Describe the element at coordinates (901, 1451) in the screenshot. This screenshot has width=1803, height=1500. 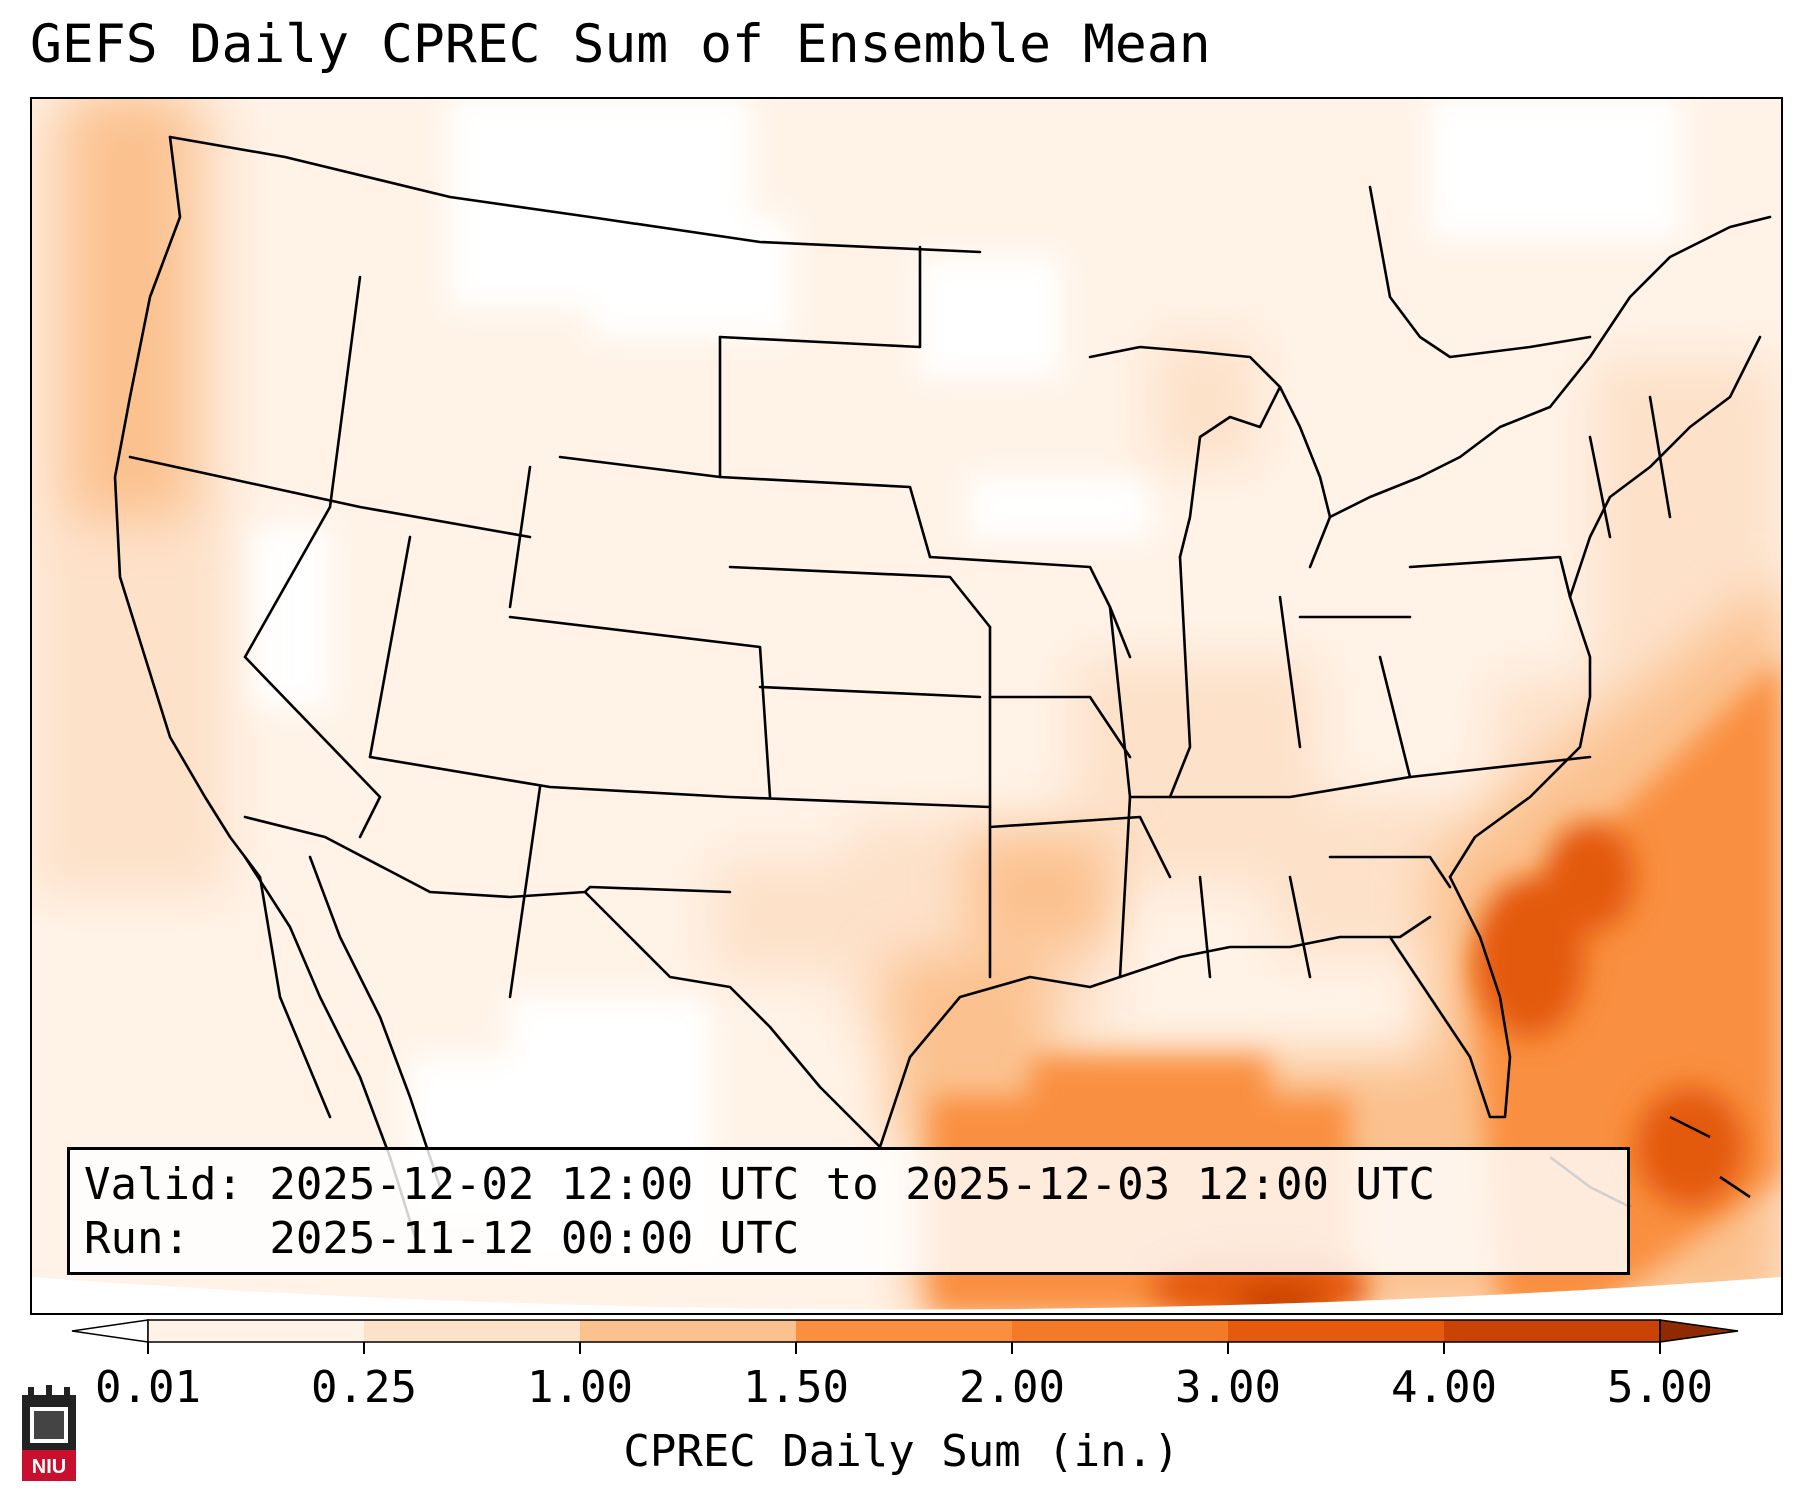
I see `colorbar-label: CPREC Daily Sum (in.)` at that location.